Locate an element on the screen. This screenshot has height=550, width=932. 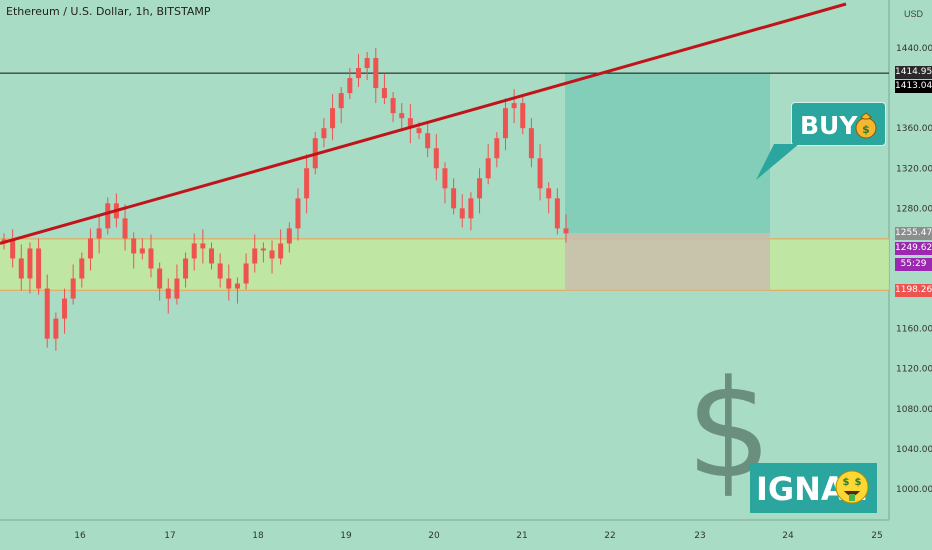
chart-title: Ethereum / U.S. Dollar, 1h, BITSTAMP is located at coordinates (108, 11).